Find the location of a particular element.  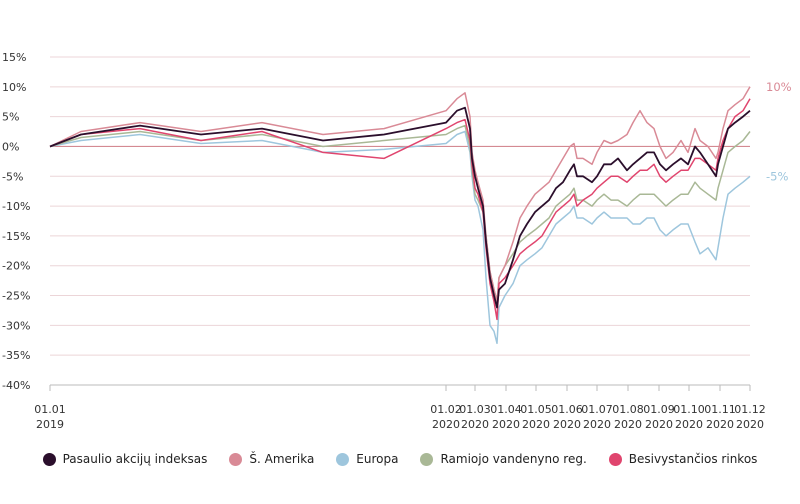

x-tick-label: 01.07 is located at coordinates (597, 409).